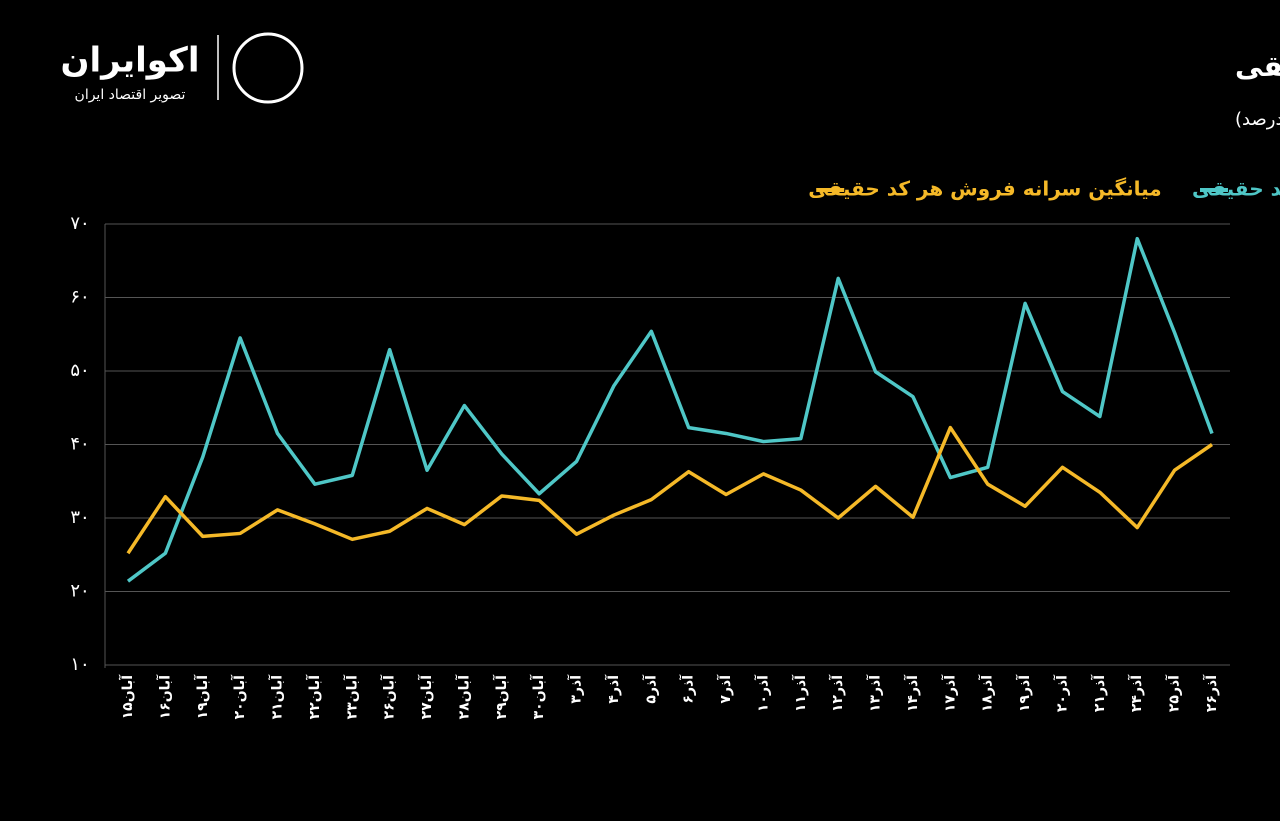  I want to click on x-tick-label: آذر۱۷, so click(949, 693).